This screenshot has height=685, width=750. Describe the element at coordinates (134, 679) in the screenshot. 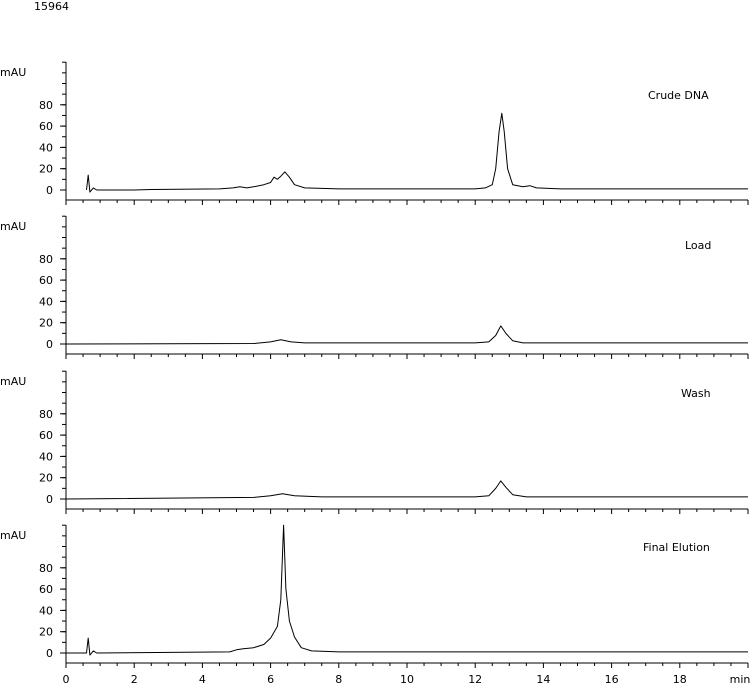

I see `x-tick-label: 2` at that location.